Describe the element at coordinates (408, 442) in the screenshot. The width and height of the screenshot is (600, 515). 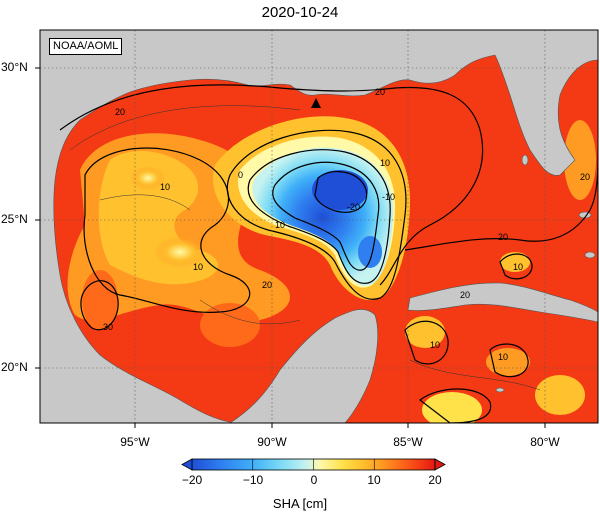
I see `lon-label-85: 85°W` at that location.